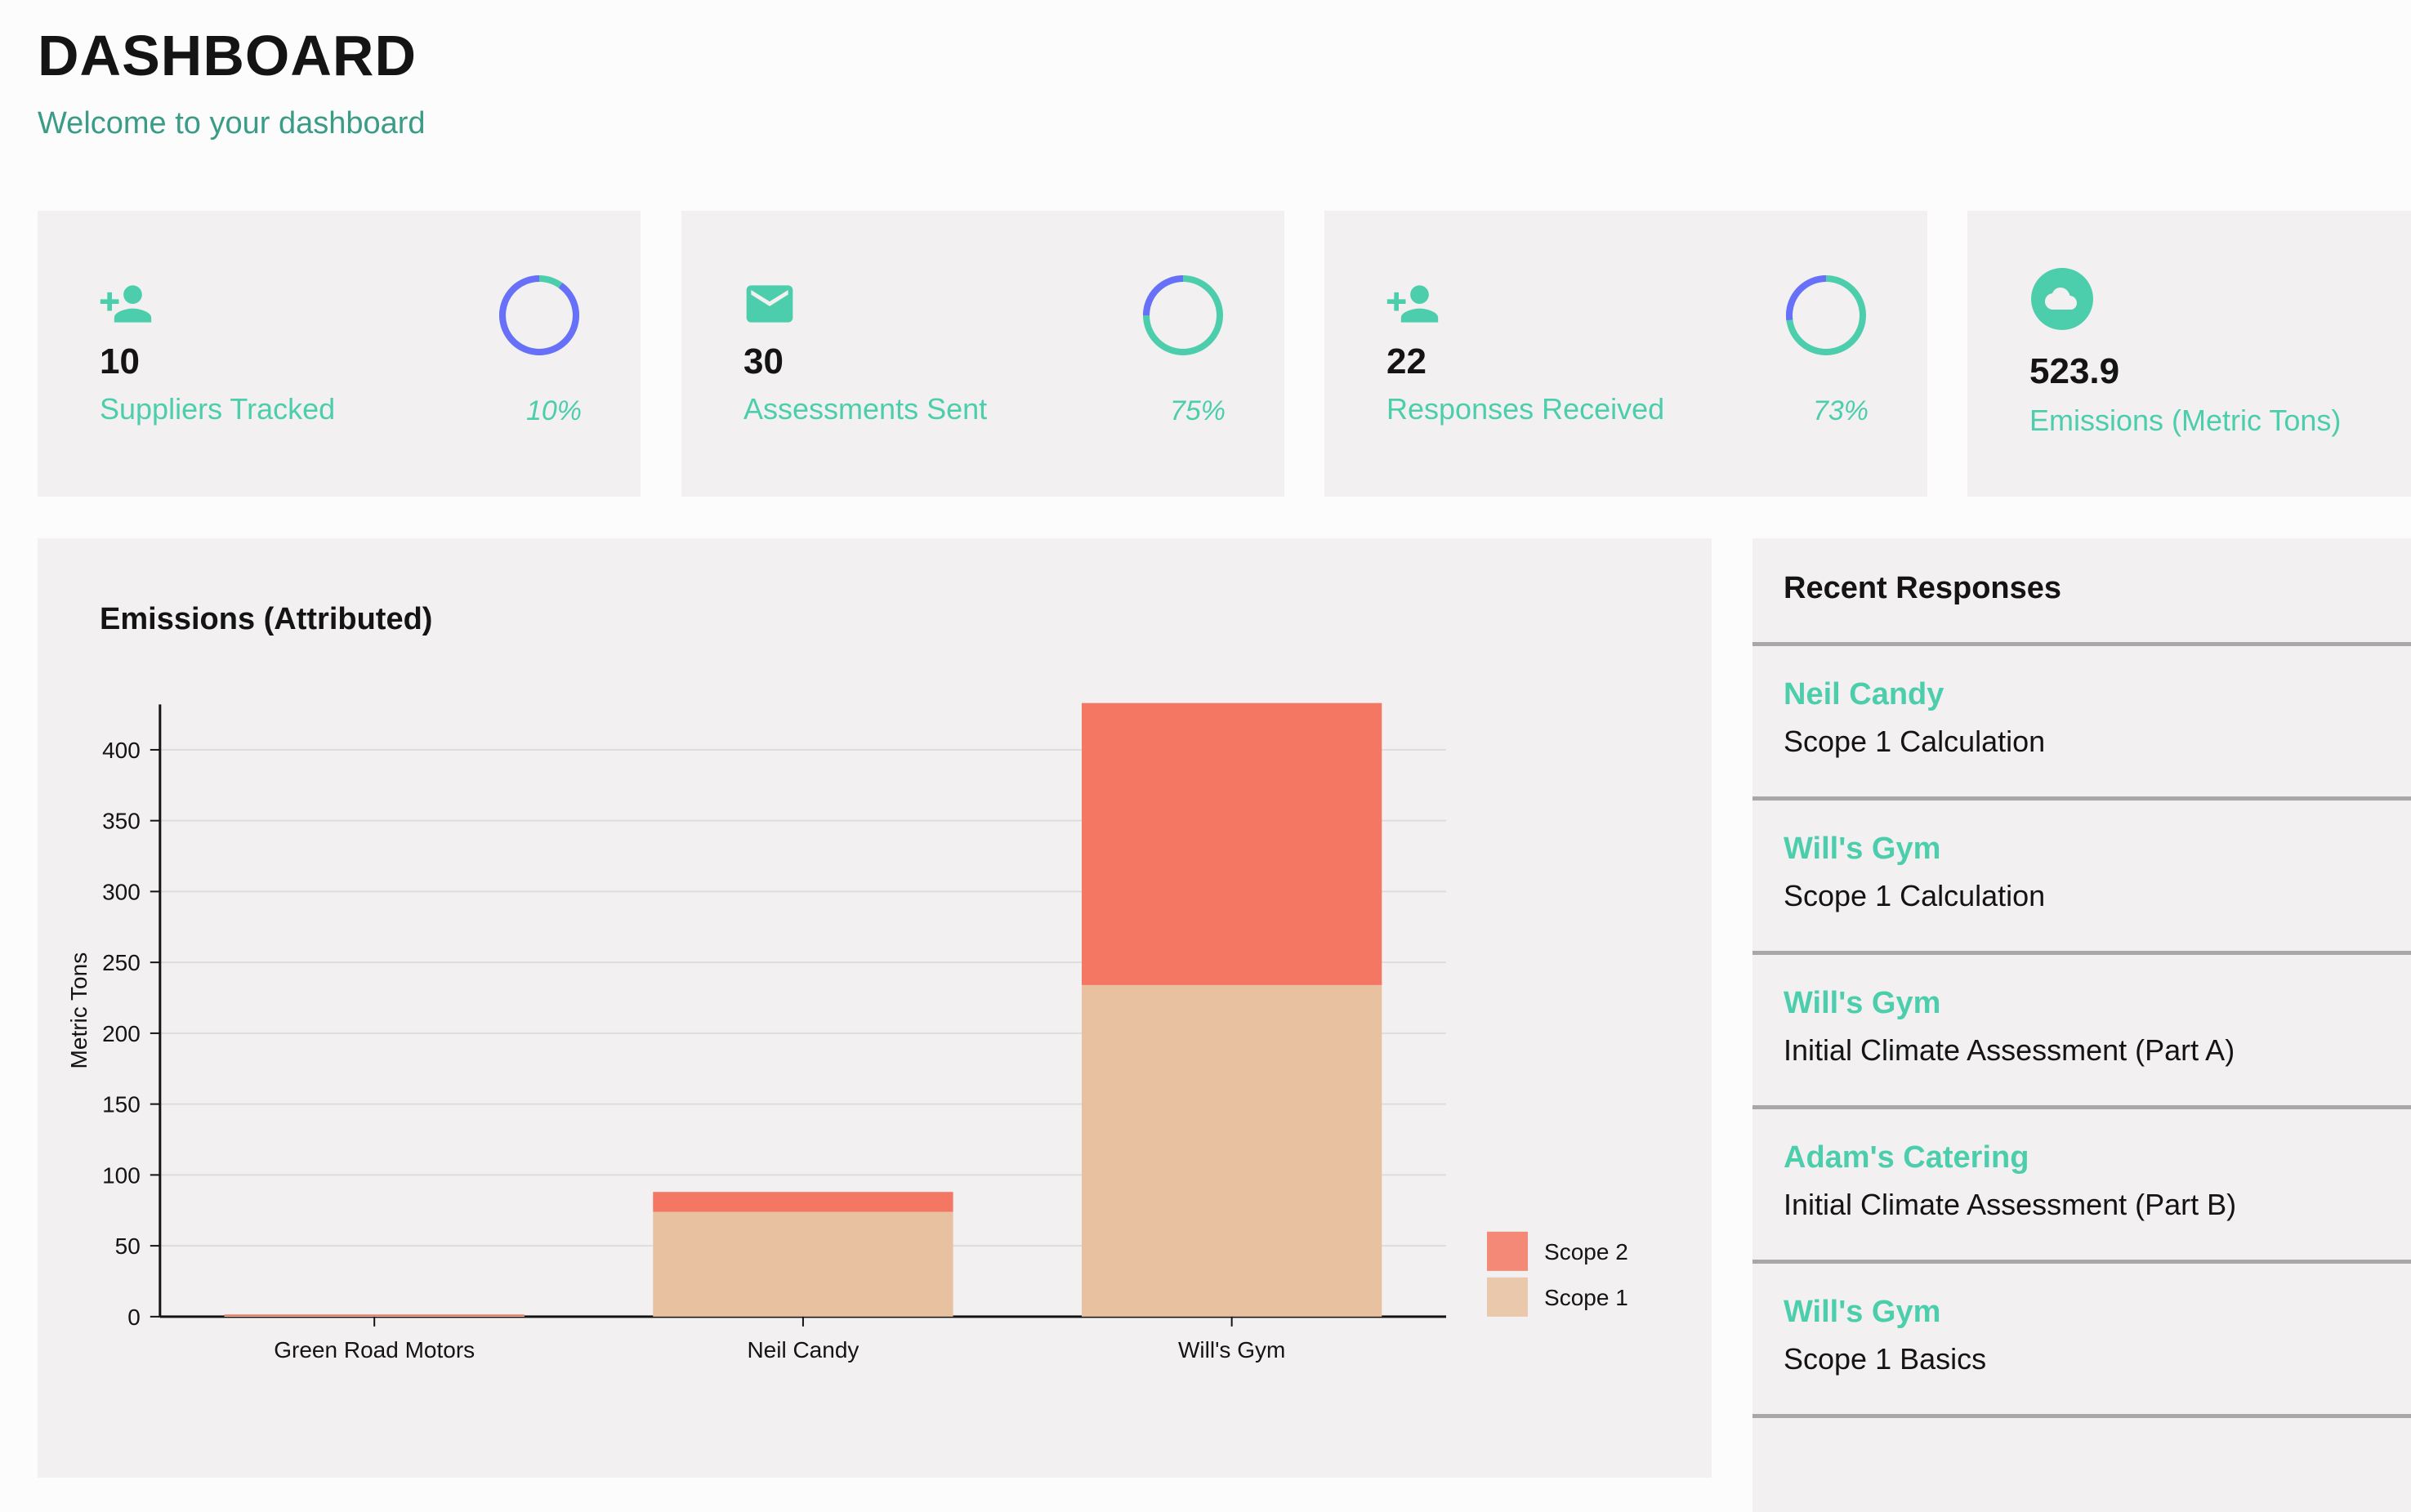 This screenshot has height=1512, width=2411. What do you see at coordinates (120, 361) in the screenshot?
I see `stat-value: 10` at bounding box center [120, 361].